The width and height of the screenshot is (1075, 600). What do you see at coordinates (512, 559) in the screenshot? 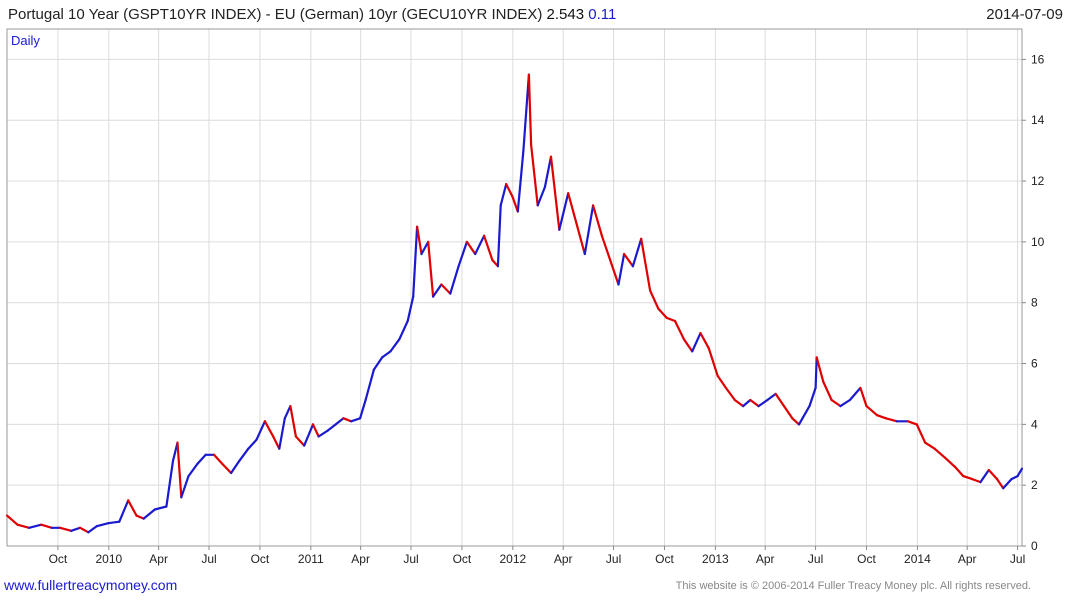
I see `x-tick-label: 2012` at bounding box center [512, 559].